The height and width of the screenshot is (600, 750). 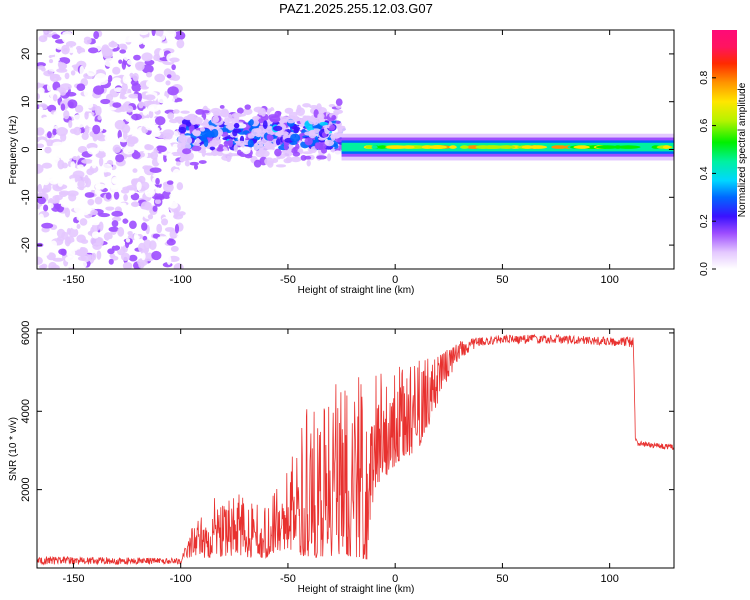 What do you see at coordinates (704, 269) in the screenshot?
I see `colorbar-tick-label: 0.0` at bounding box center [704, 269].